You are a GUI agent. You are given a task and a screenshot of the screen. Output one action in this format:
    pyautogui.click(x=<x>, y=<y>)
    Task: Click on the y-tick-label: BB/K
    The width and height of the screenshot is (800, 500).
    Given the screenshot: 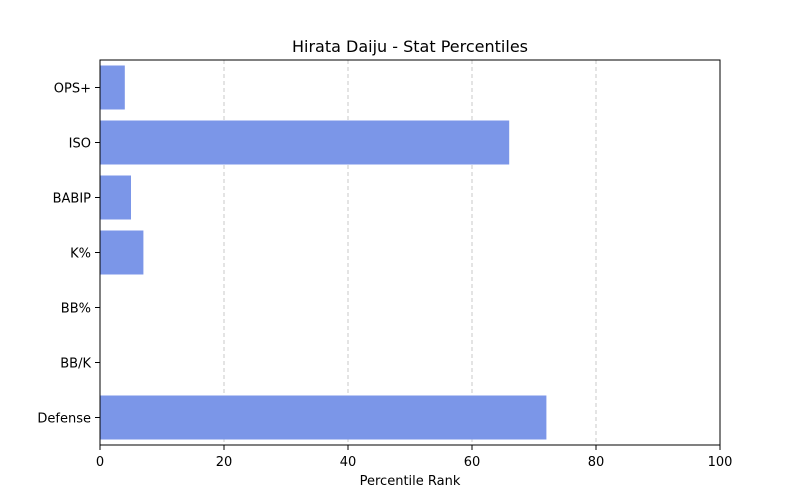 What is the action you would take?
    pyautogui.click(x=75, y=364)
    